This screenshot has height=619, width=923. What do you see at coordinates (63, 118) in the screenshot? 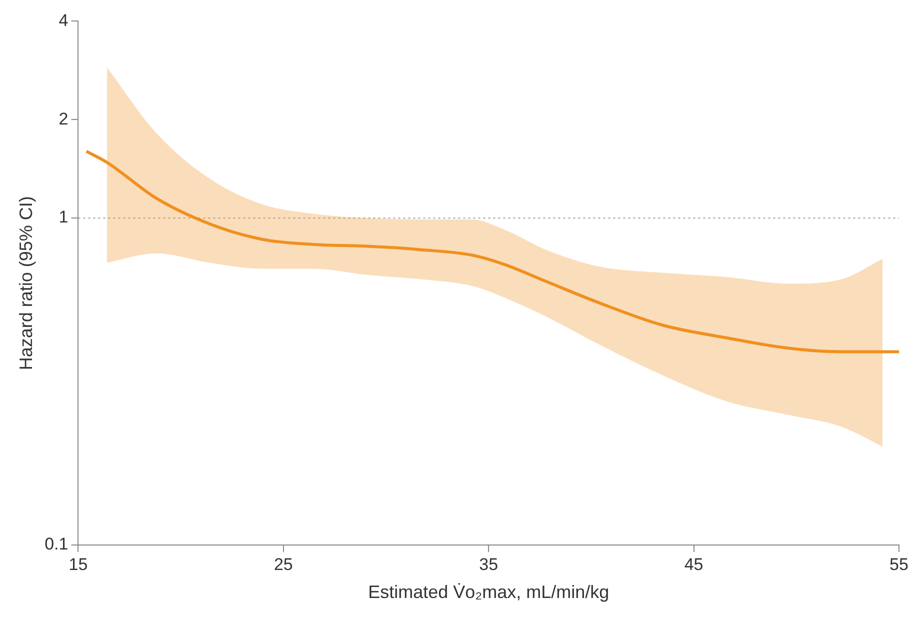
I see `y-tick-label: 2` at bounding box center [63, 118].